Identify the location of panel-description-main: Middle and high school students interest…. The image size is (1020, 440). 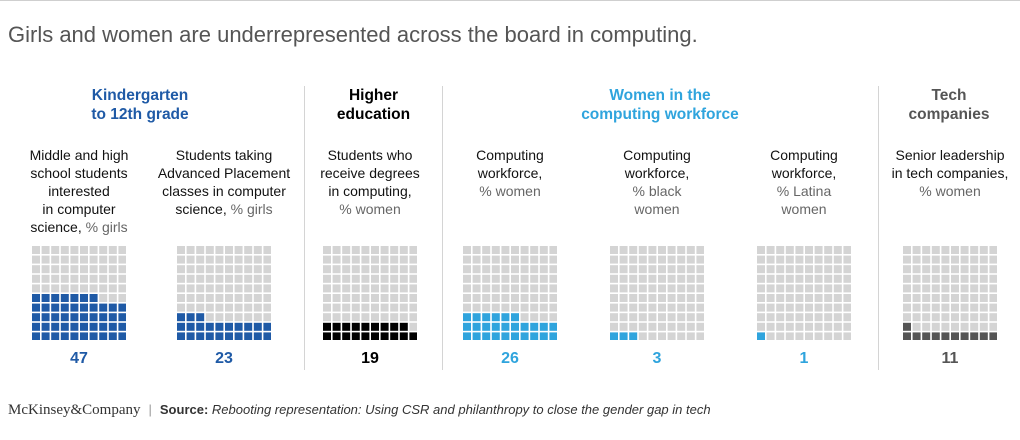
(79, 191).